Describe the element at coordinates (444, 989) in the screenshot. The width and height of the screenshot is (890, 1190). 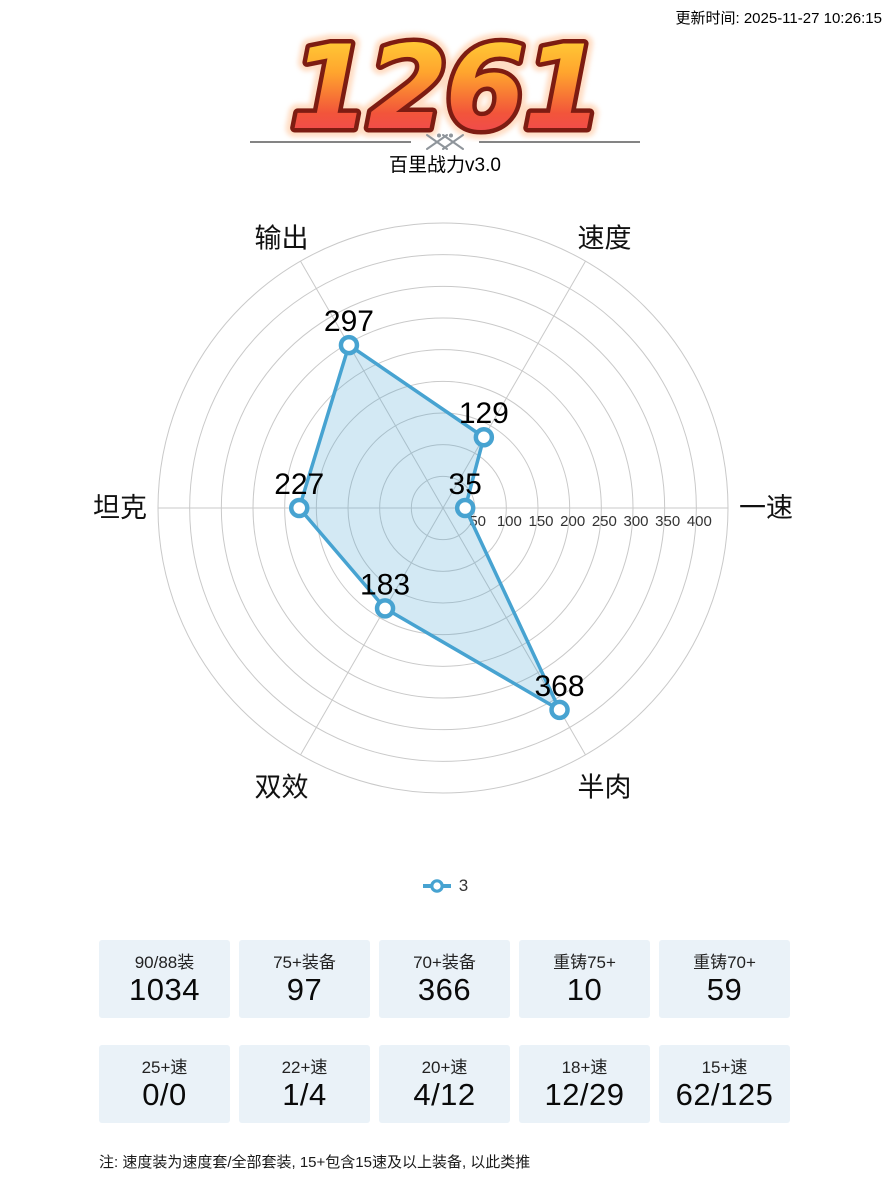
I see `stat-value: 366` at that location.